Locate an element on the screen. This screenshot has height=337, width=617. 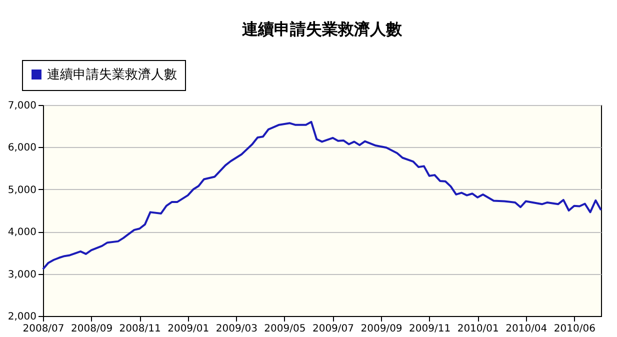
x-tick-label: 2010/01 is located at coordinates (478, 329).